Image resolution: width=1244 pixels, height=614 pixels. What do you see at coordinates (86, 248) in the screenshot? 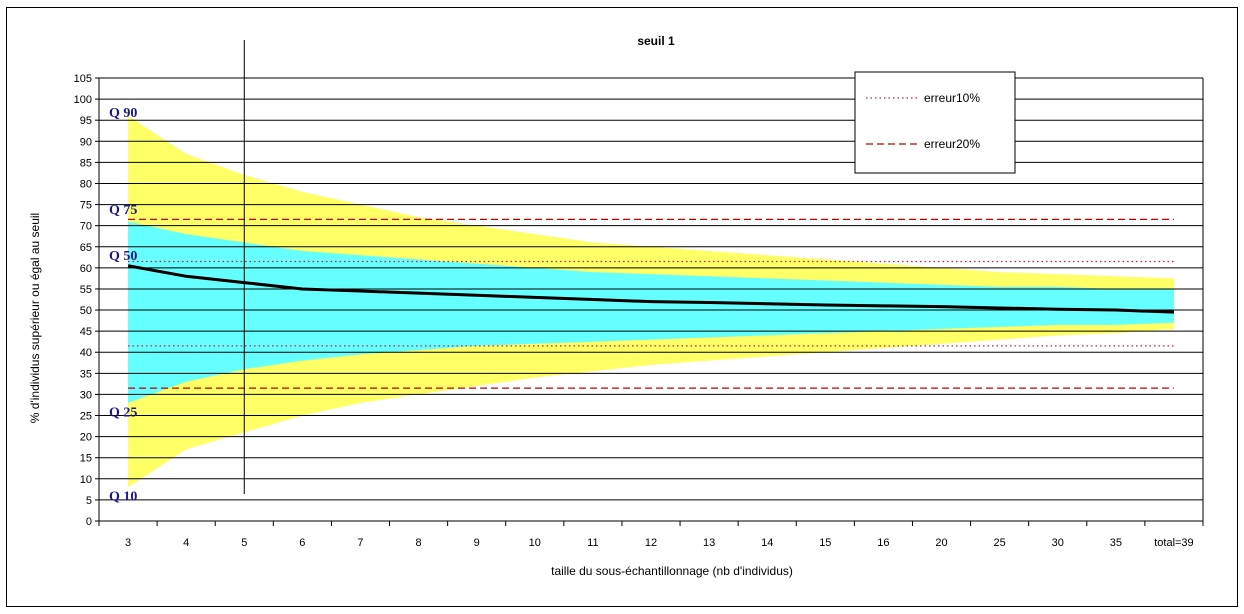
I see `y-tick-label-65: 65` at bounding box center [86, 248].